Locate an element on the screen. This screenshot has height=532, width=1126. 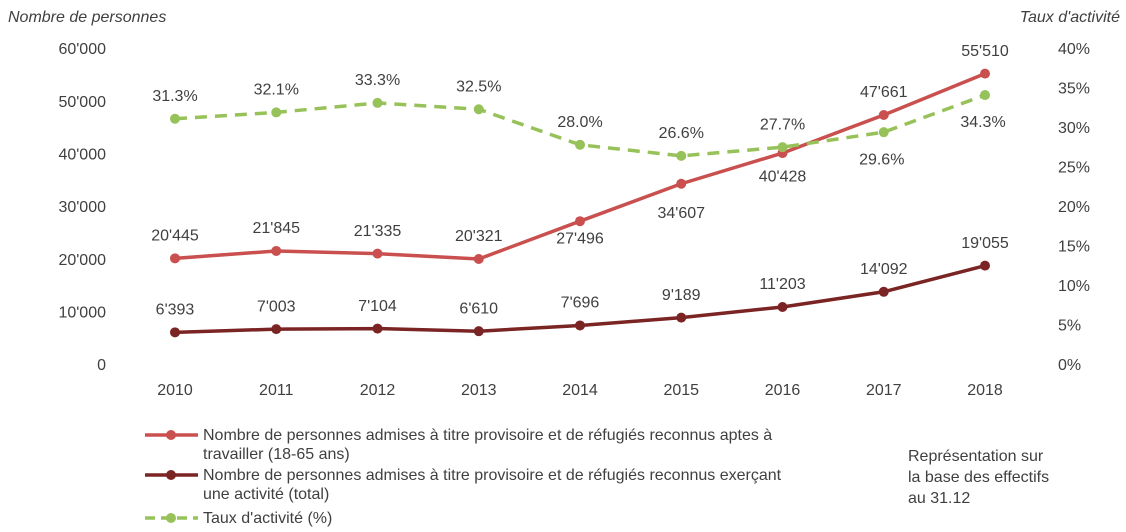
y2-tick-label: 40% is located at coordinates (1074, 49).